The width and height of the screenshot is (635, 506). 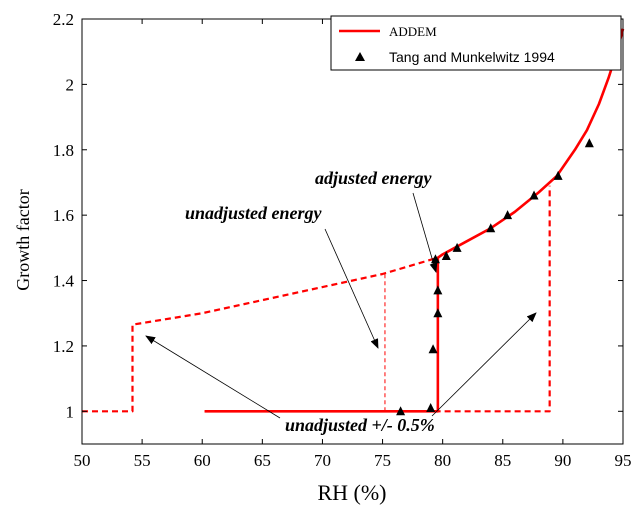 I want to click on annotation-unadjusted-range-text: unadjusted +/- 0.5%, so click(x=360, y=425).